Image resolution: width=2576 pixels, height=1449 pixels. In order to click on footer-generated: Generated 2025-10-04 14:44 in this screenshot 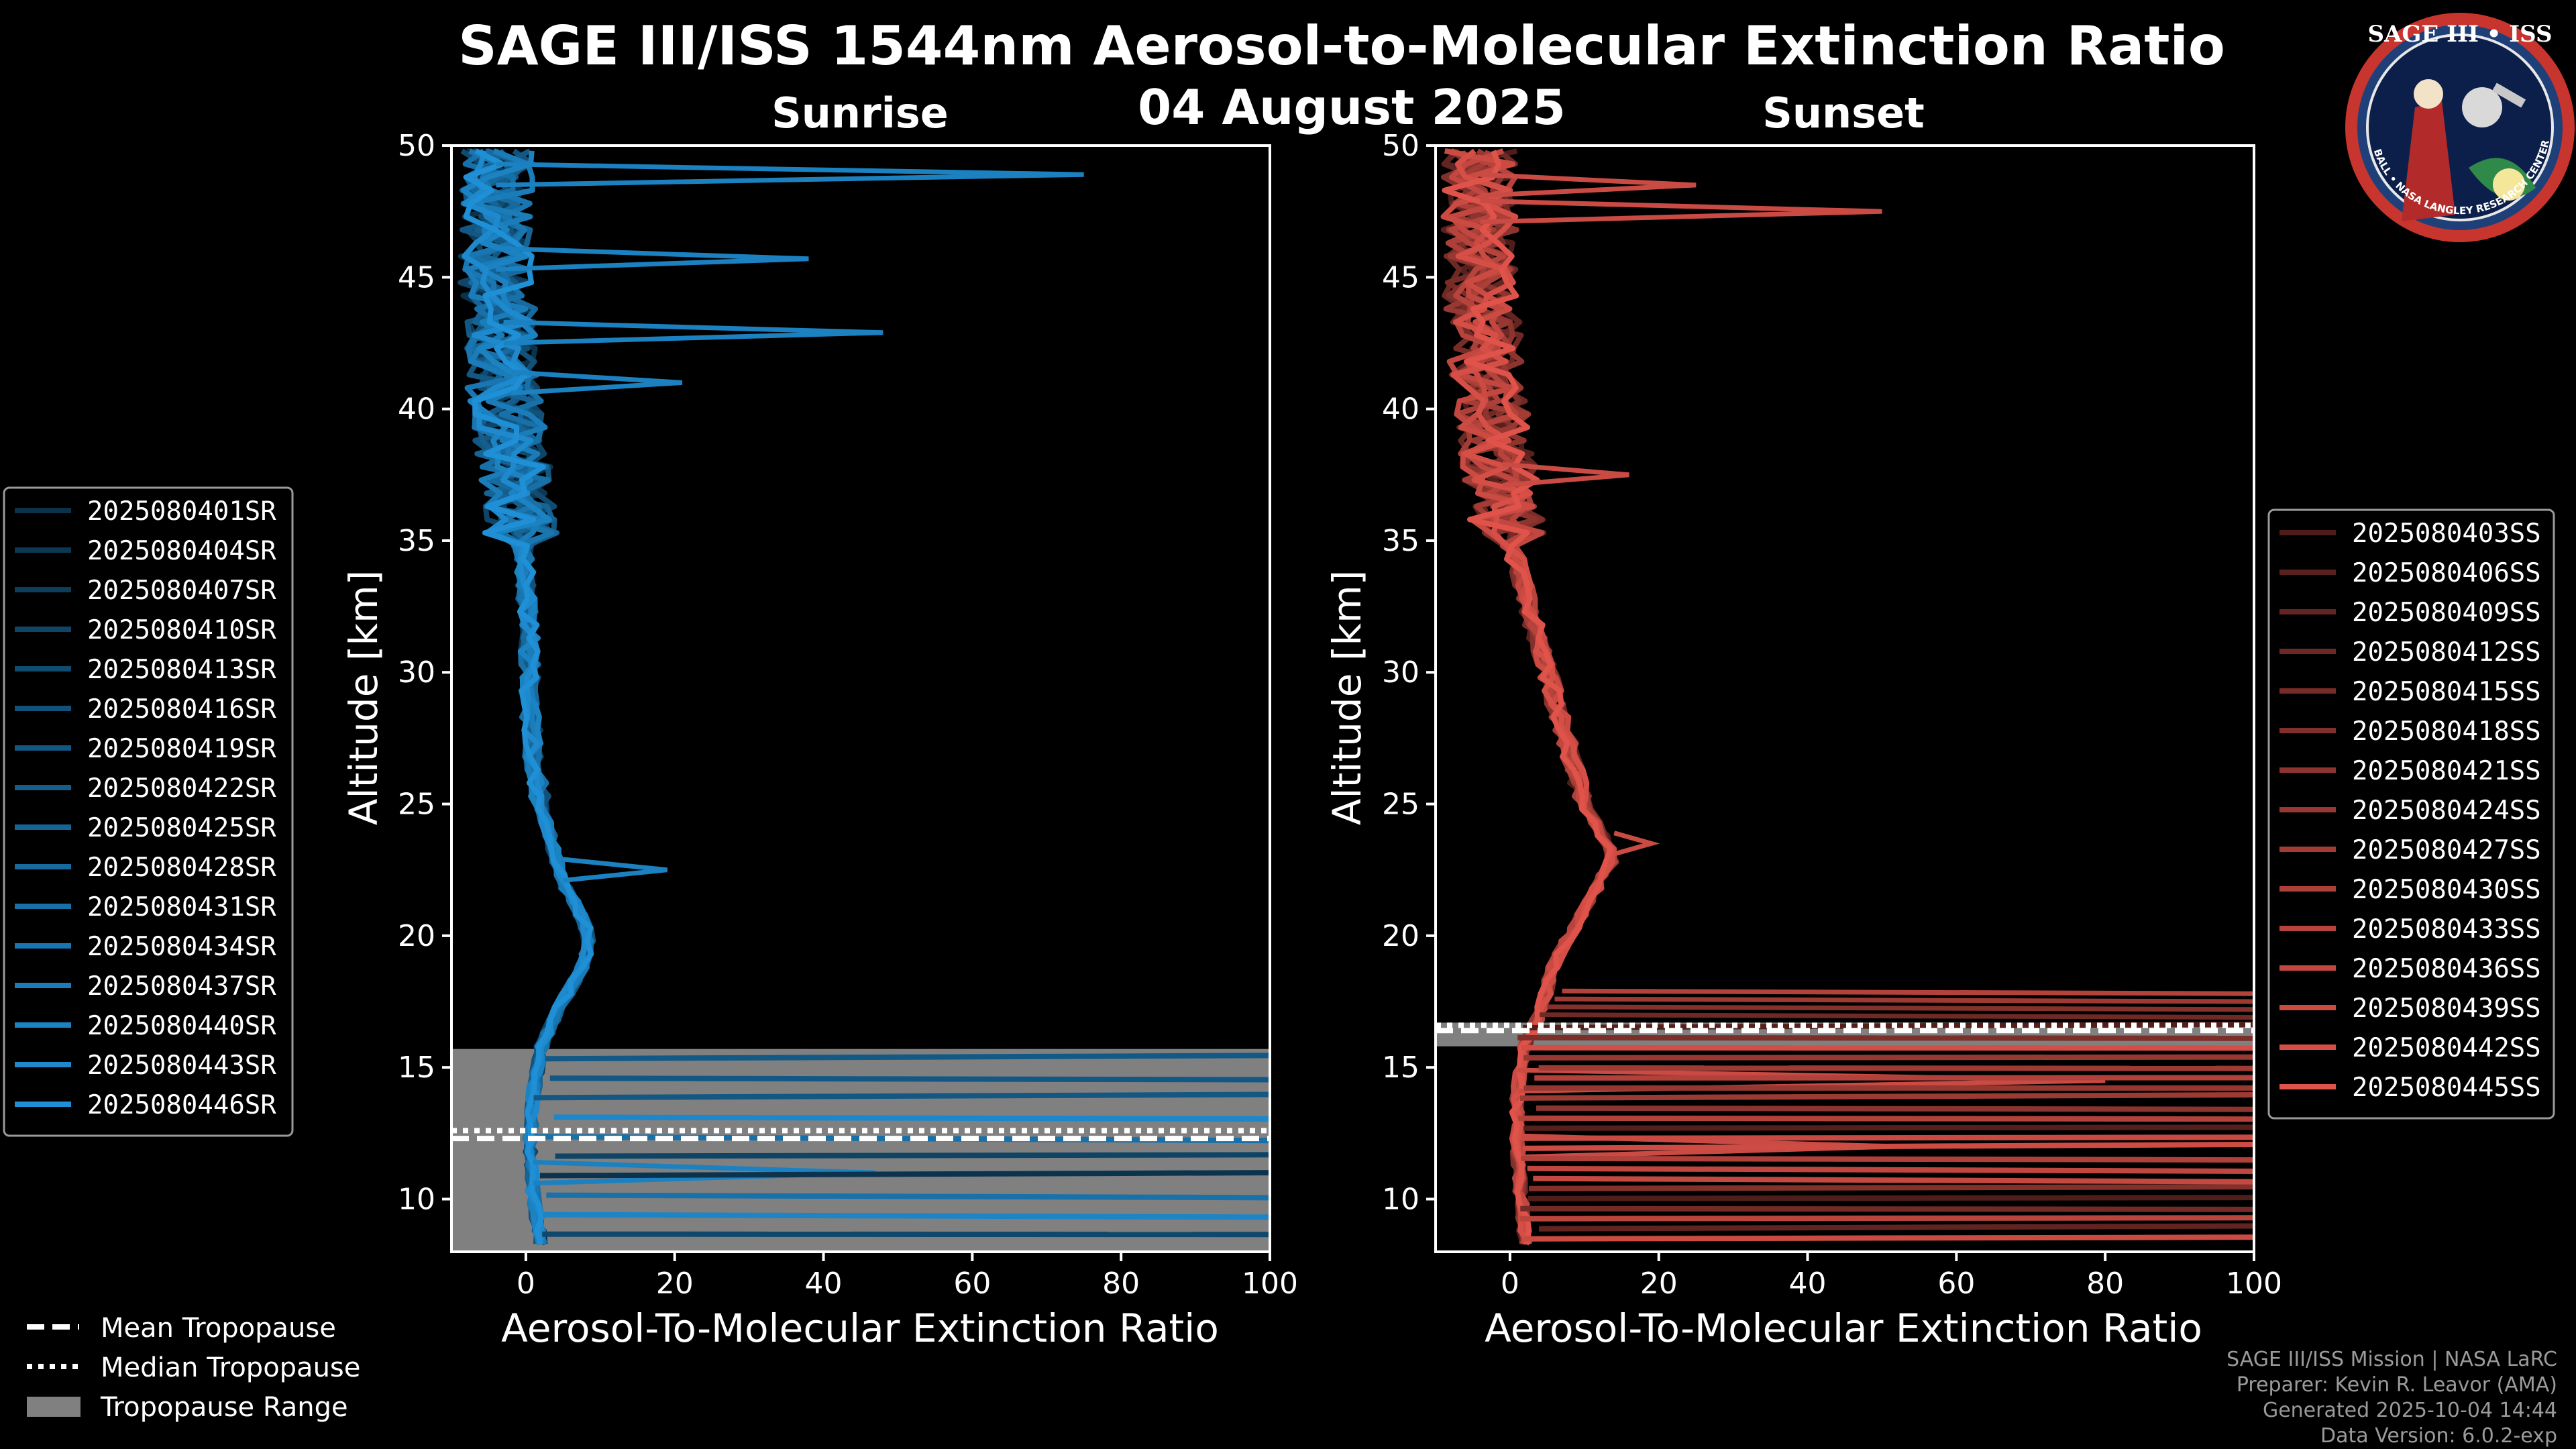, I will do `click(2410, 1410)`.